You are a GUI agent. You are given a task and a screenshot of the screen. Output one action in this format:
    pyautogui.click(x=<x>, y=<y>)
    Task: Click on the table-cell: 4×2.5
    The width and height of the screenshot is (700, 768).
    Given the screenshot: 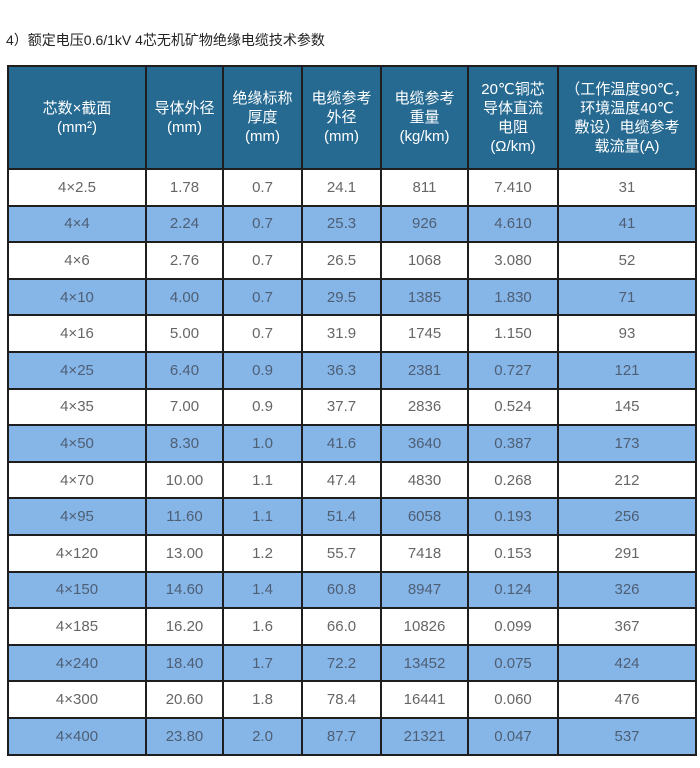 What is the action you would take?
    pyautogui.click(x=77, y=187)
    